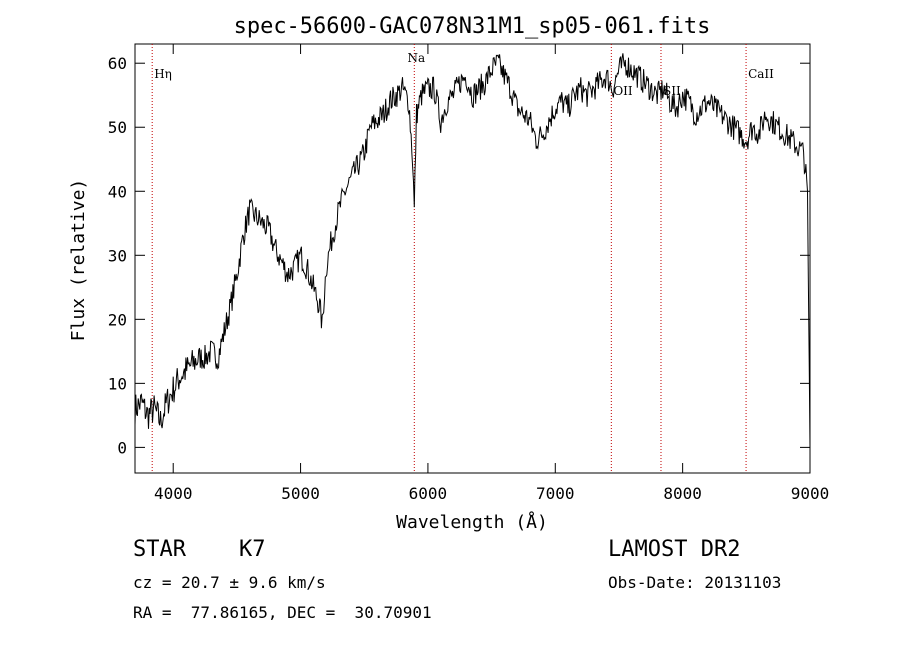  I want to click on x-tick-label: 8000, so click(682, 493).